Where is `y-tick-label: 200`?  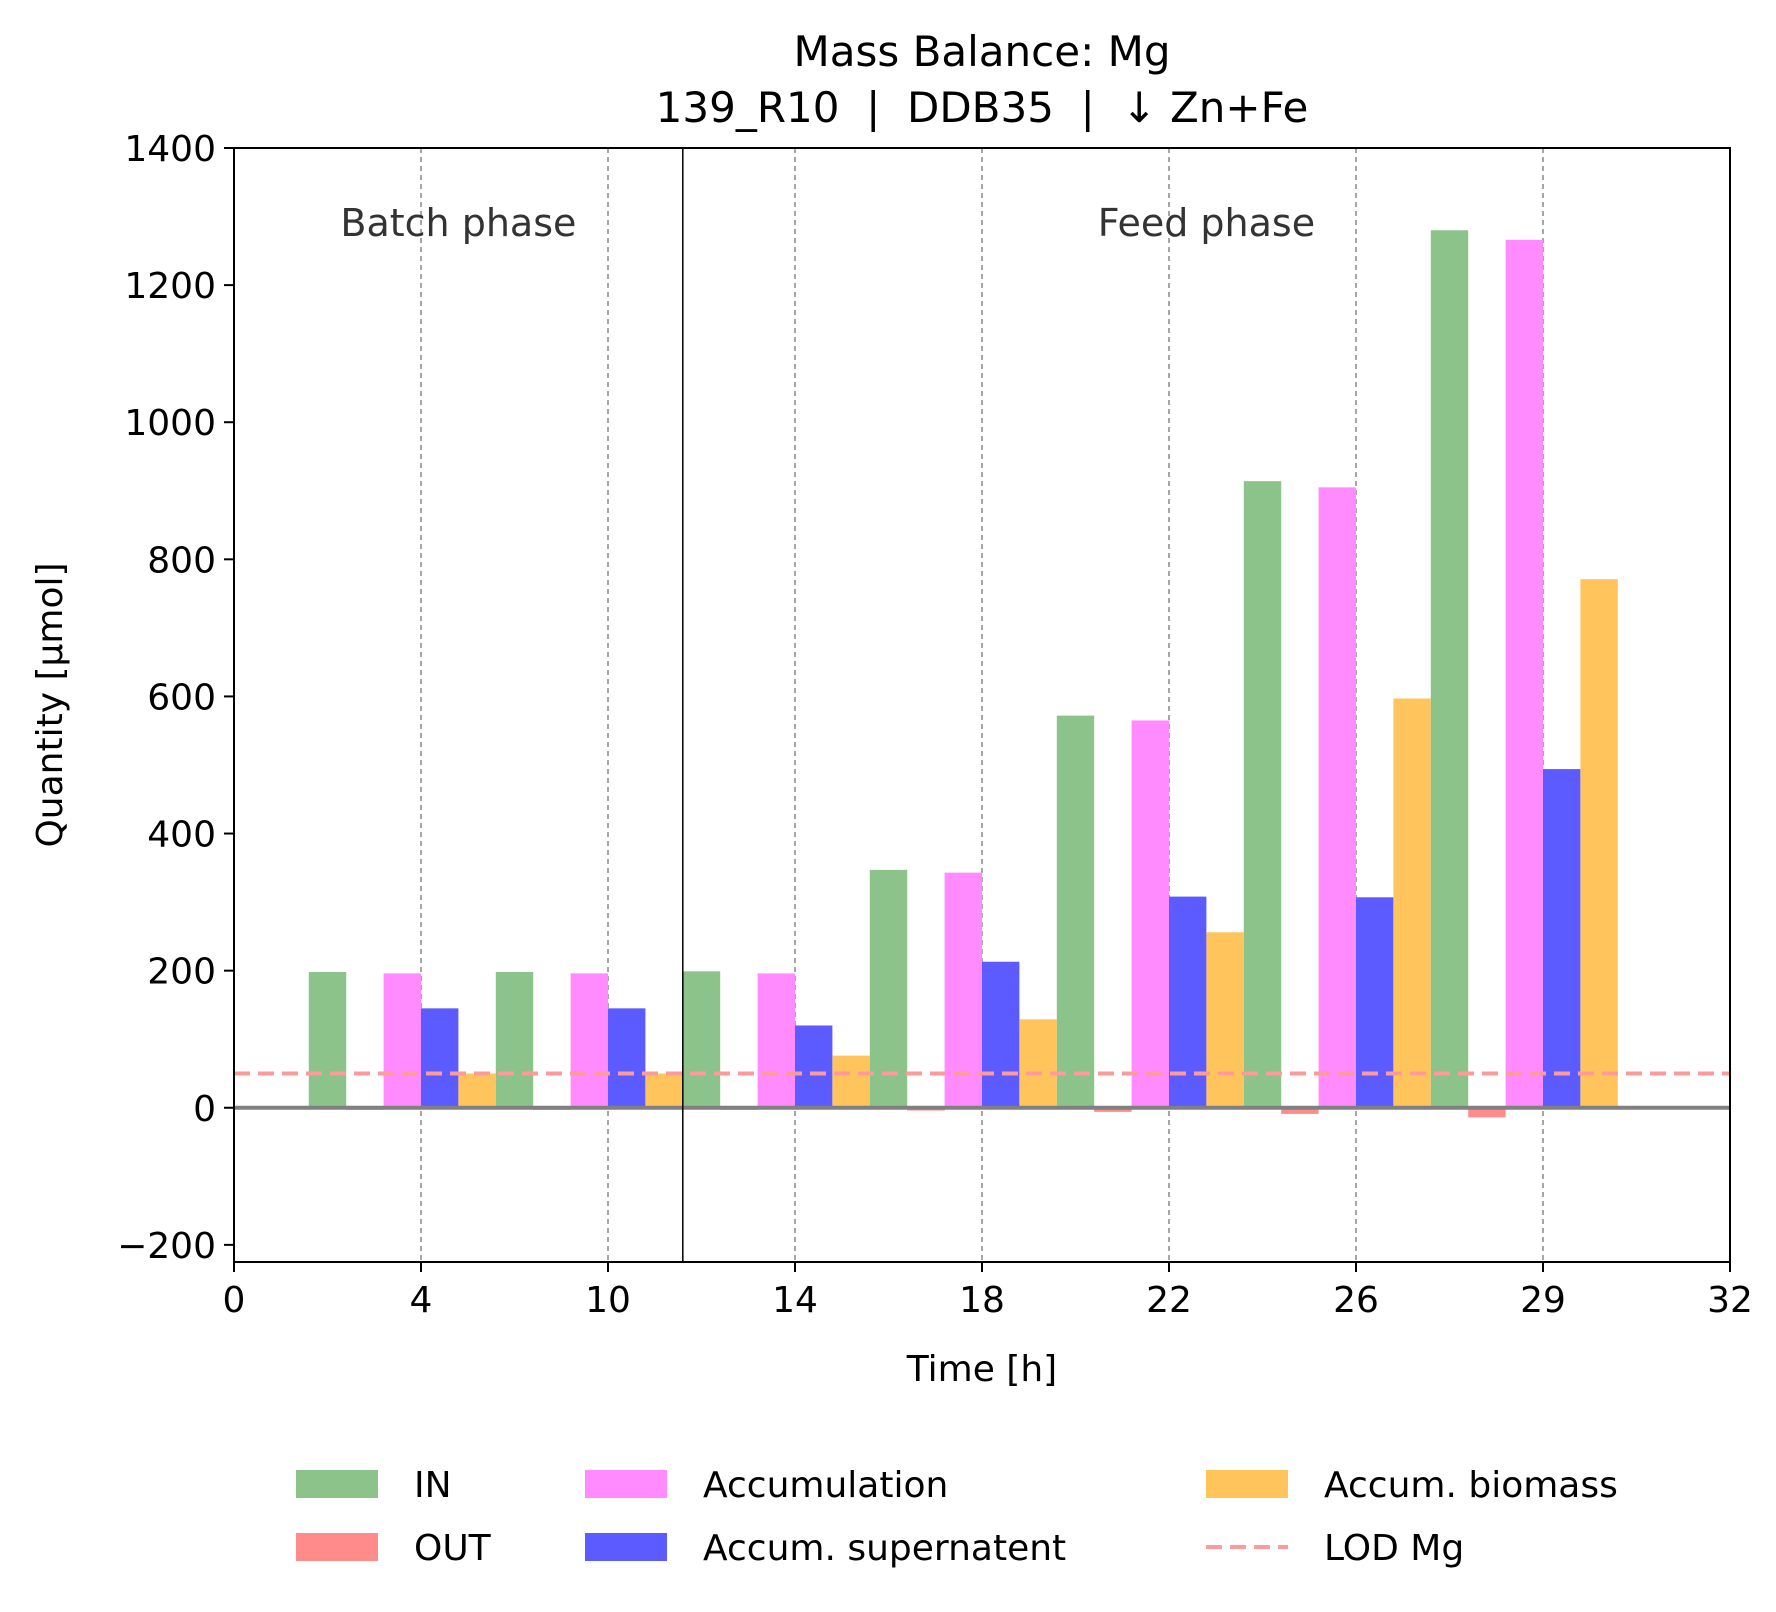 y-tick-label: 200 is located at coordinates (181, 972).